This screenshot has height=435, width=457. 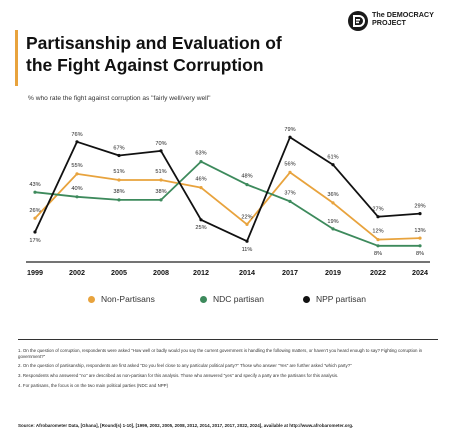 I want to click on data-point-non-partisans-2008, so click(x=161, y=180).